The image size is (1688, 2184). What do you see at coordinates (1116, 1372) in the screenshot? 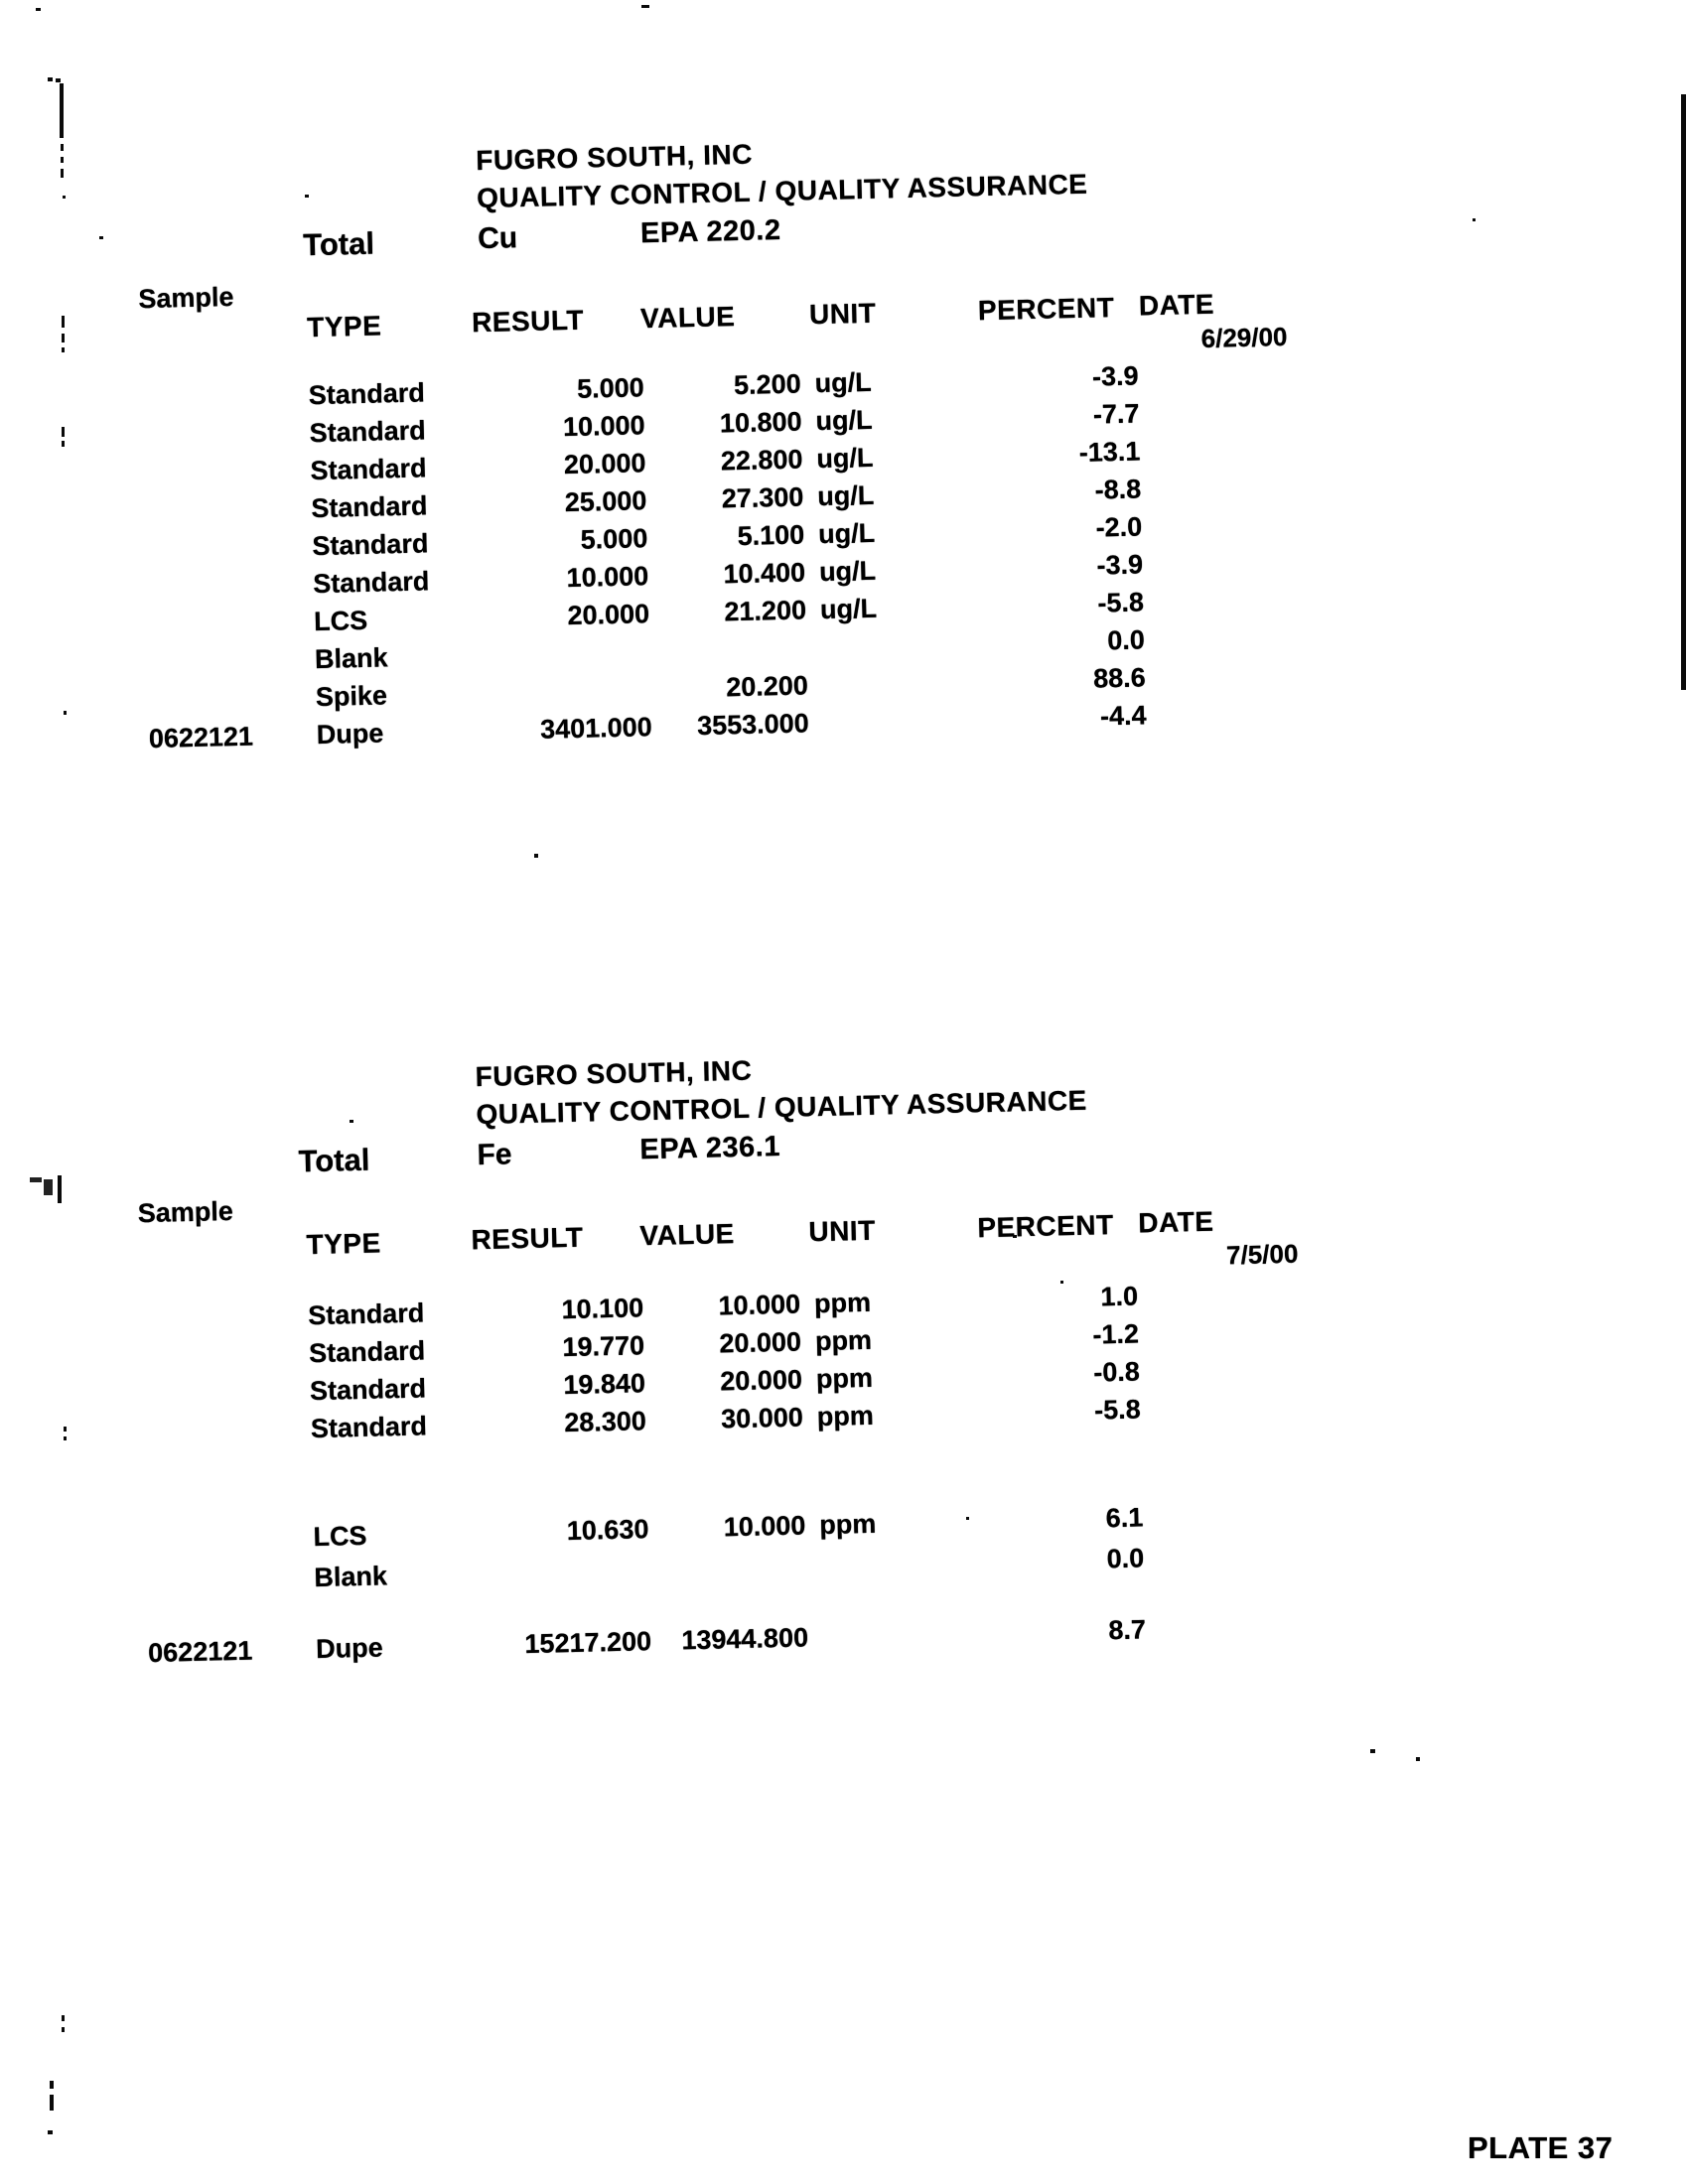
I see `cell-percent: -0.8` at bounding box center [1116, 1372].